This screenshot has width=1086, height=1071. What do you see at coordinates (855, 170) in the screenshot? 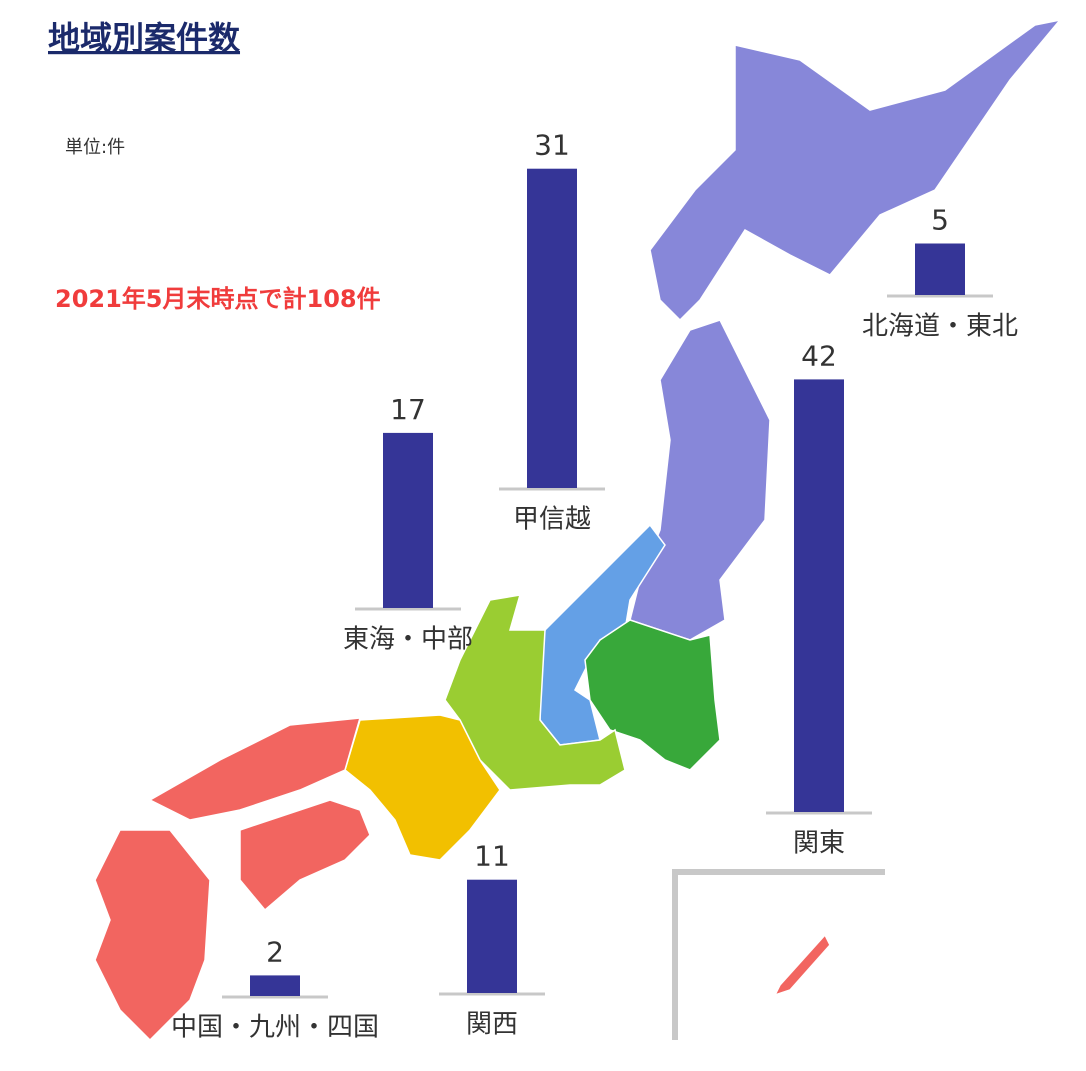
I see `region-hokkaido` at bounding box center [855, 170].